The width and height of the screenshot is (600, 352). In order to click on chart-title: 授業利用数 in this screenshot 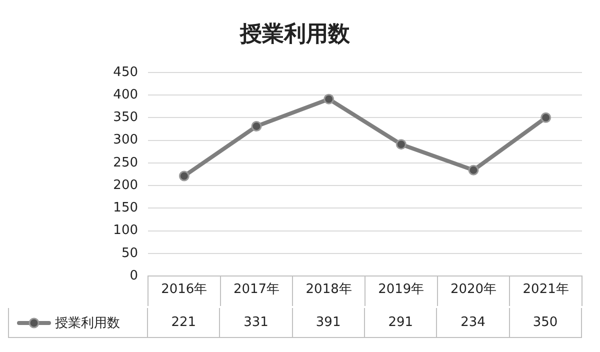, I will do `click(295, 34)`.